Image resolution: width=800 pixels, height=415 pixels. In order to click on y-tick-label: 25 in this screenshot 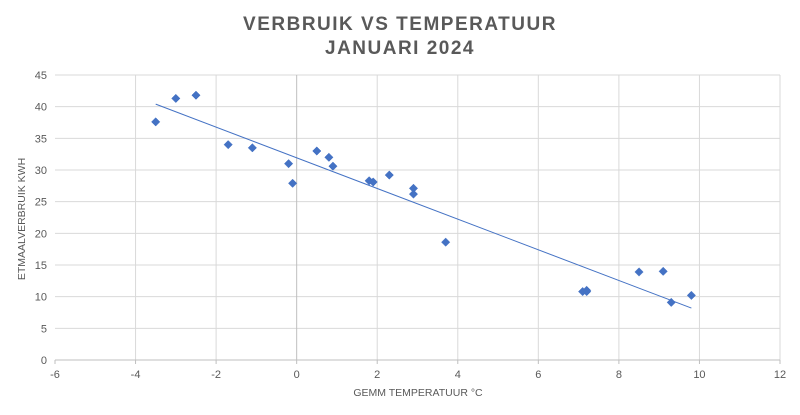, I will do `click(41, 203)`.